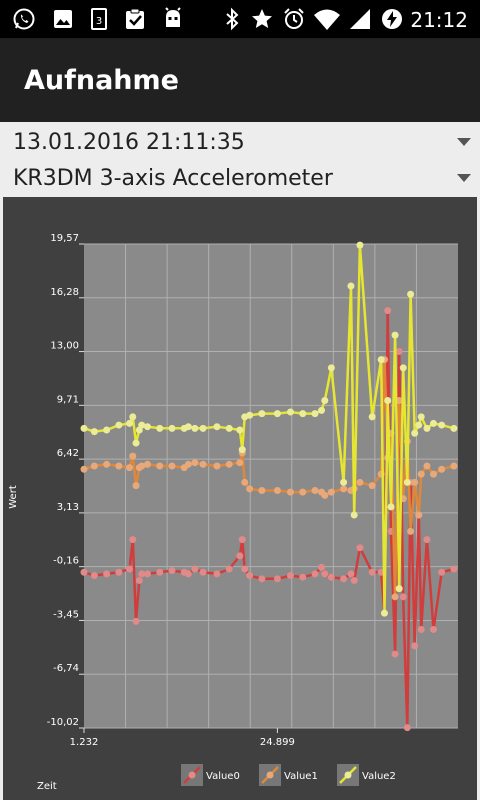  I want to click on recording-select-value: 13.01.2016 21:11:35, so click(129, 142).